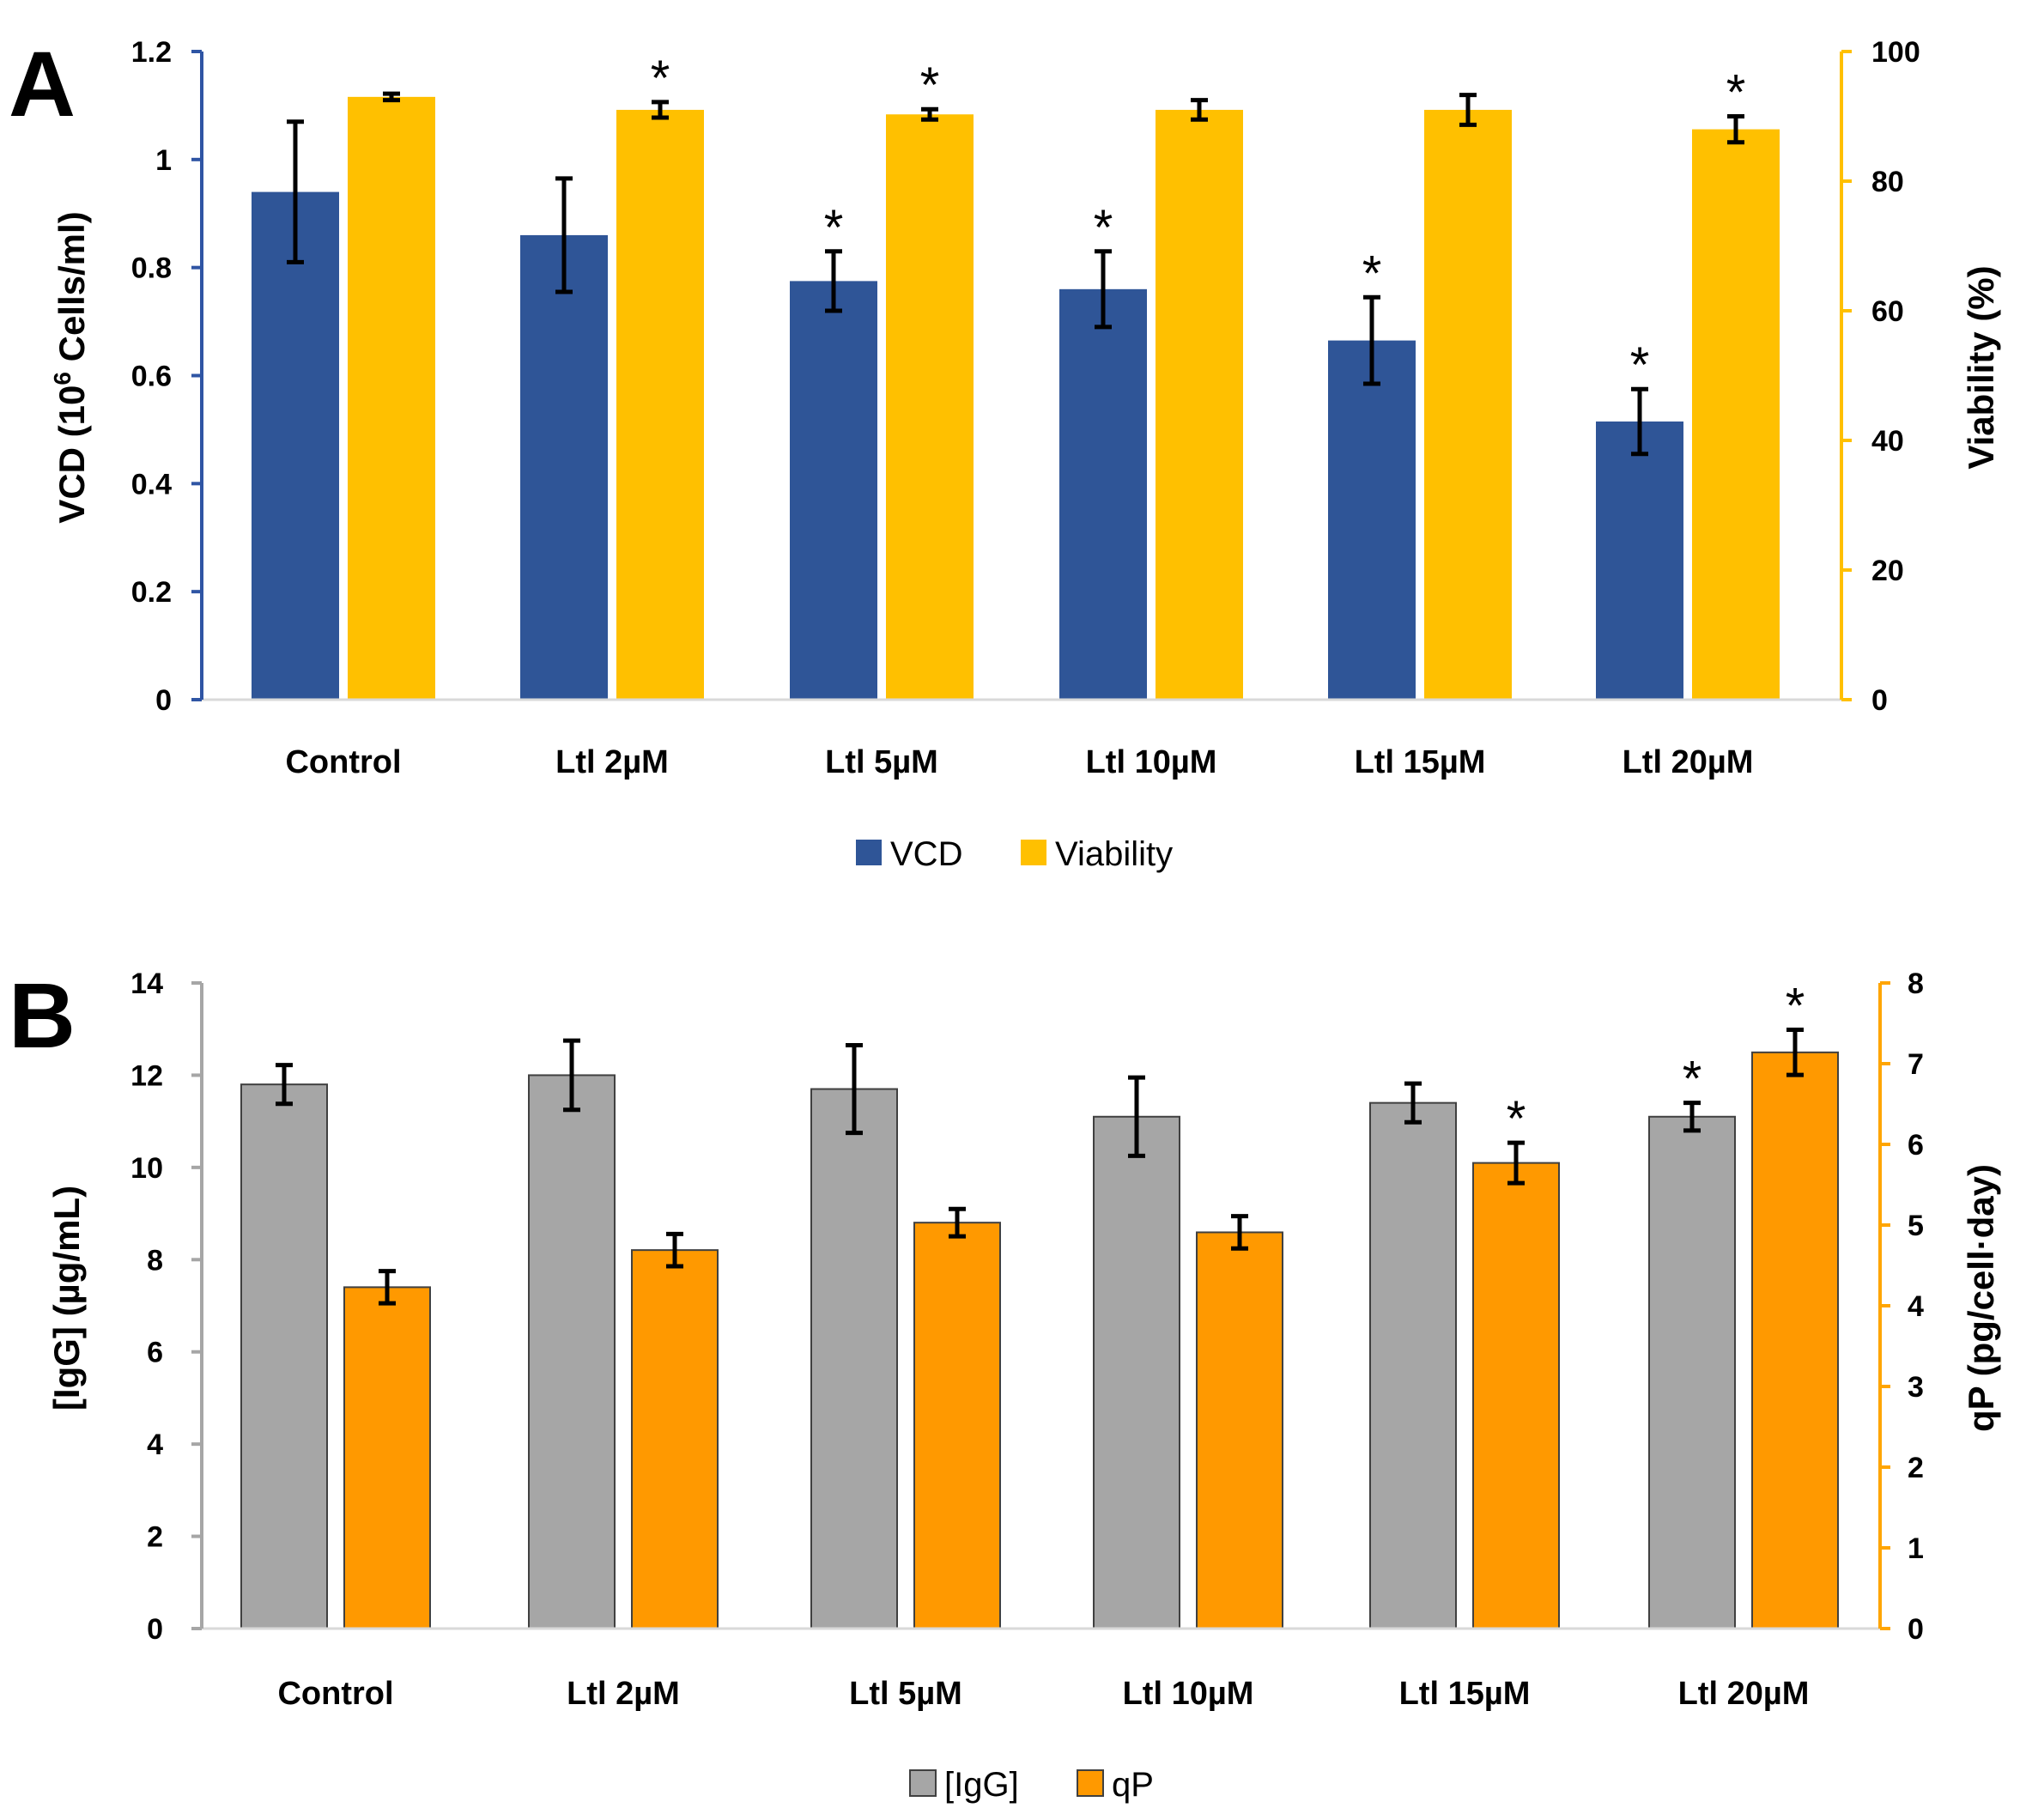  Describe the element at coordinates (1916, 1388) in the screenshot. I see `b-right-tick-label: 3` at that location.